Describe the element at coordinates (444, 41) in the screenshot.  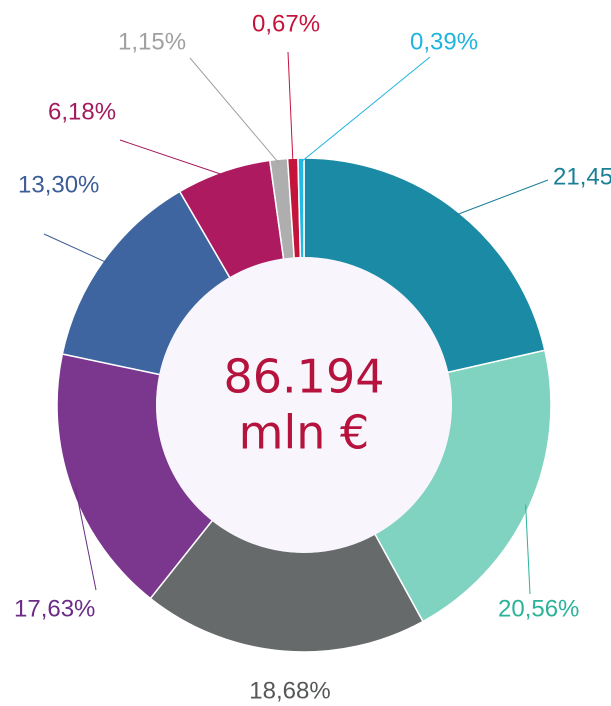
I see `value-label: 0,39%` at that location.